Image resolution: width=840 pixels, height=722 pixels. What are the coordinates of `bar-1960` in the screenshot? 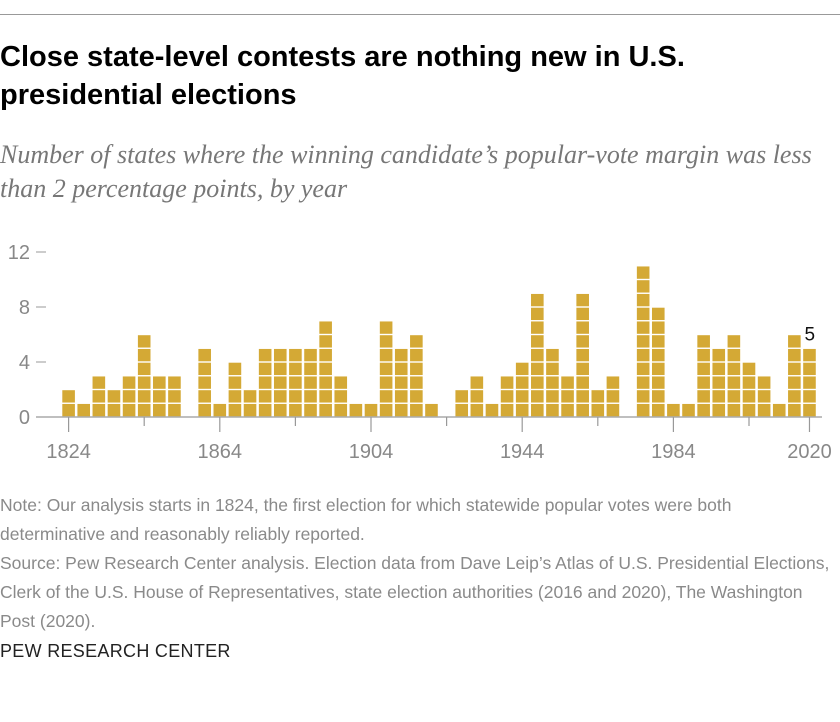 It's located at (582, 355).